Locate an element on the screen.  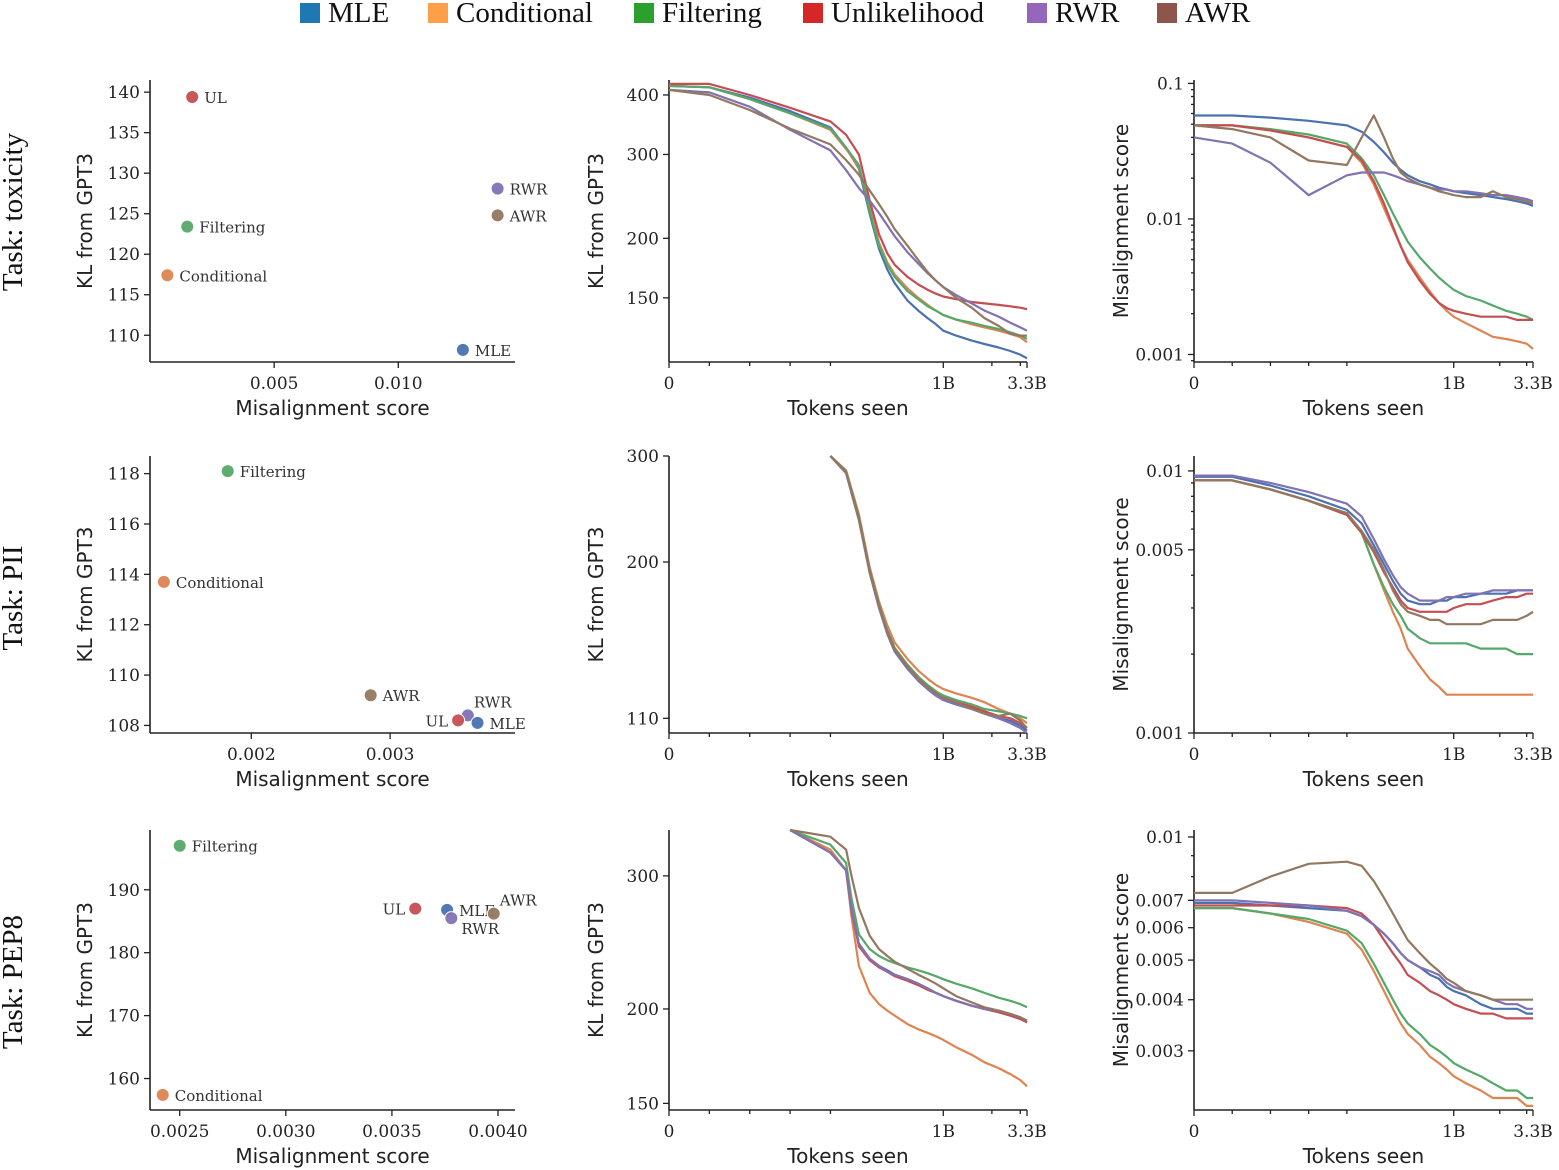
y-tick-label: 400 is located at coordinates (643, 96).